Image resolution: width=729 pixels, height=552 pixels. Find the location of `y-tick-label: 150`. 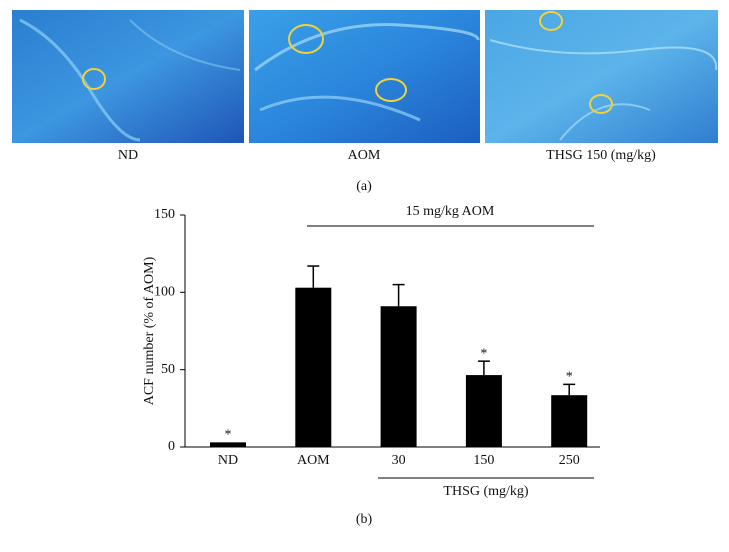

y-tick-label: 150 is located at coordinates (164, 214).